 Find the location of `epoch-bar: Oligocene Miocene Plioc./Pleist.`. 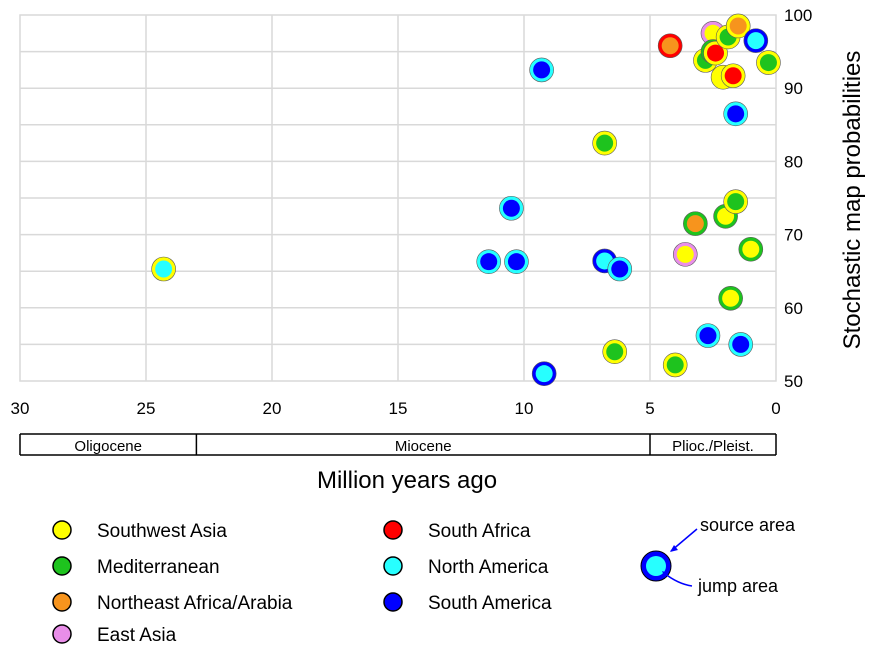

epoch-bar: Oligocene Miocene Plioc./Pleist. is located at coordinates (398, 444).